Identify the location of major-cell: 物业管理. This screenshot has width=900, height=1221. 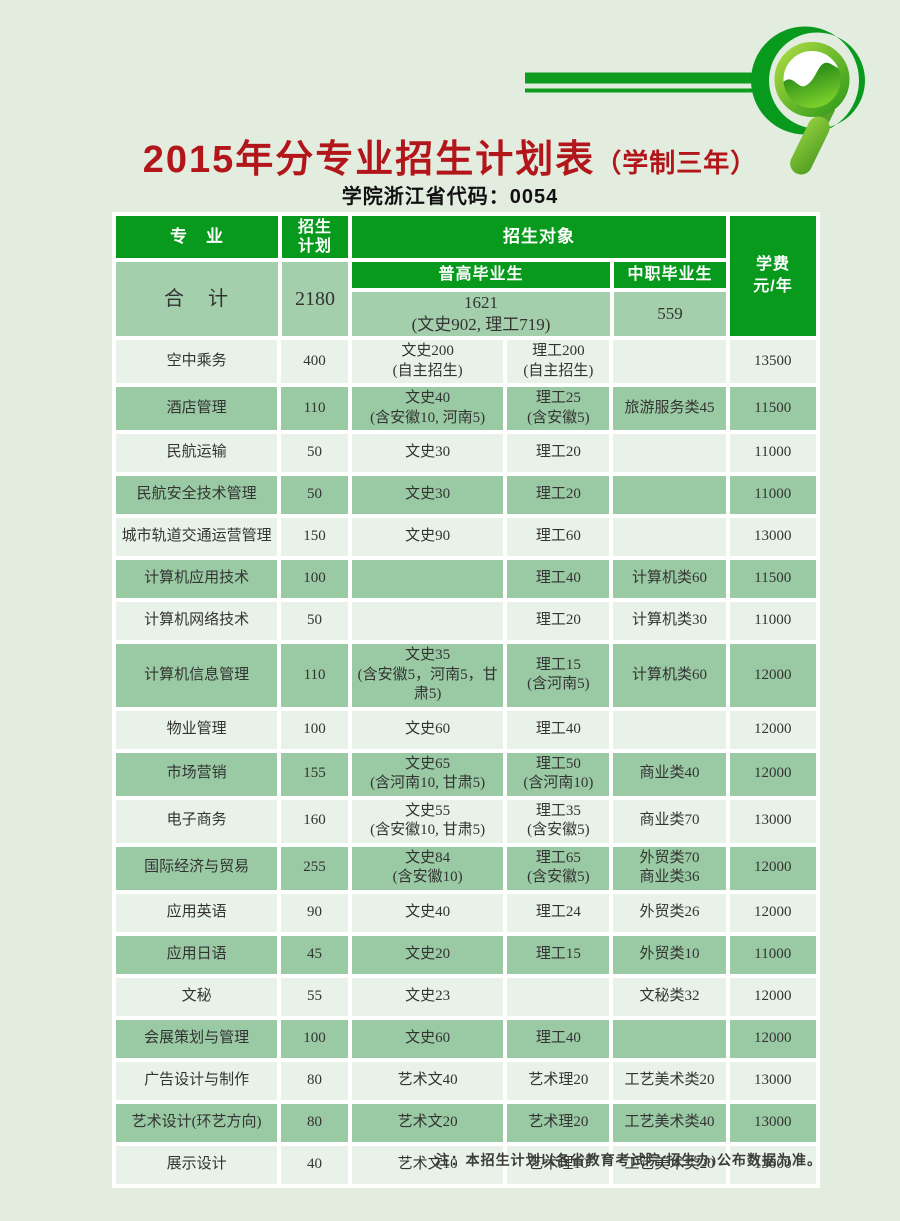
(197, 729).